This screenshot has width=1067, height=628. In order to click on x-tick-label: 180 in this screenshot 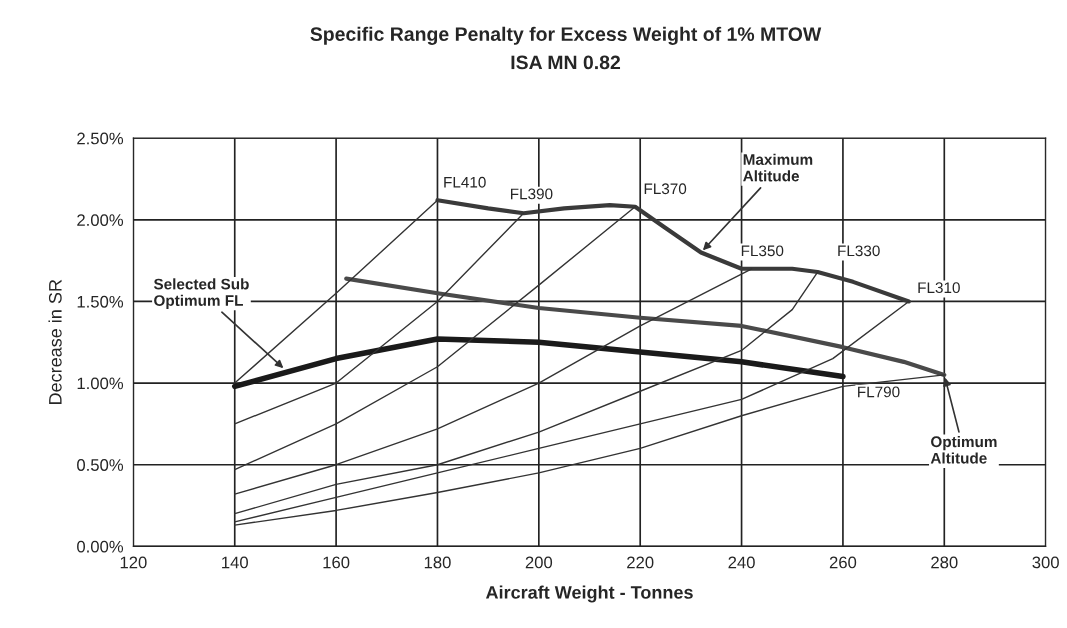, I will do `click(437, 562)`.